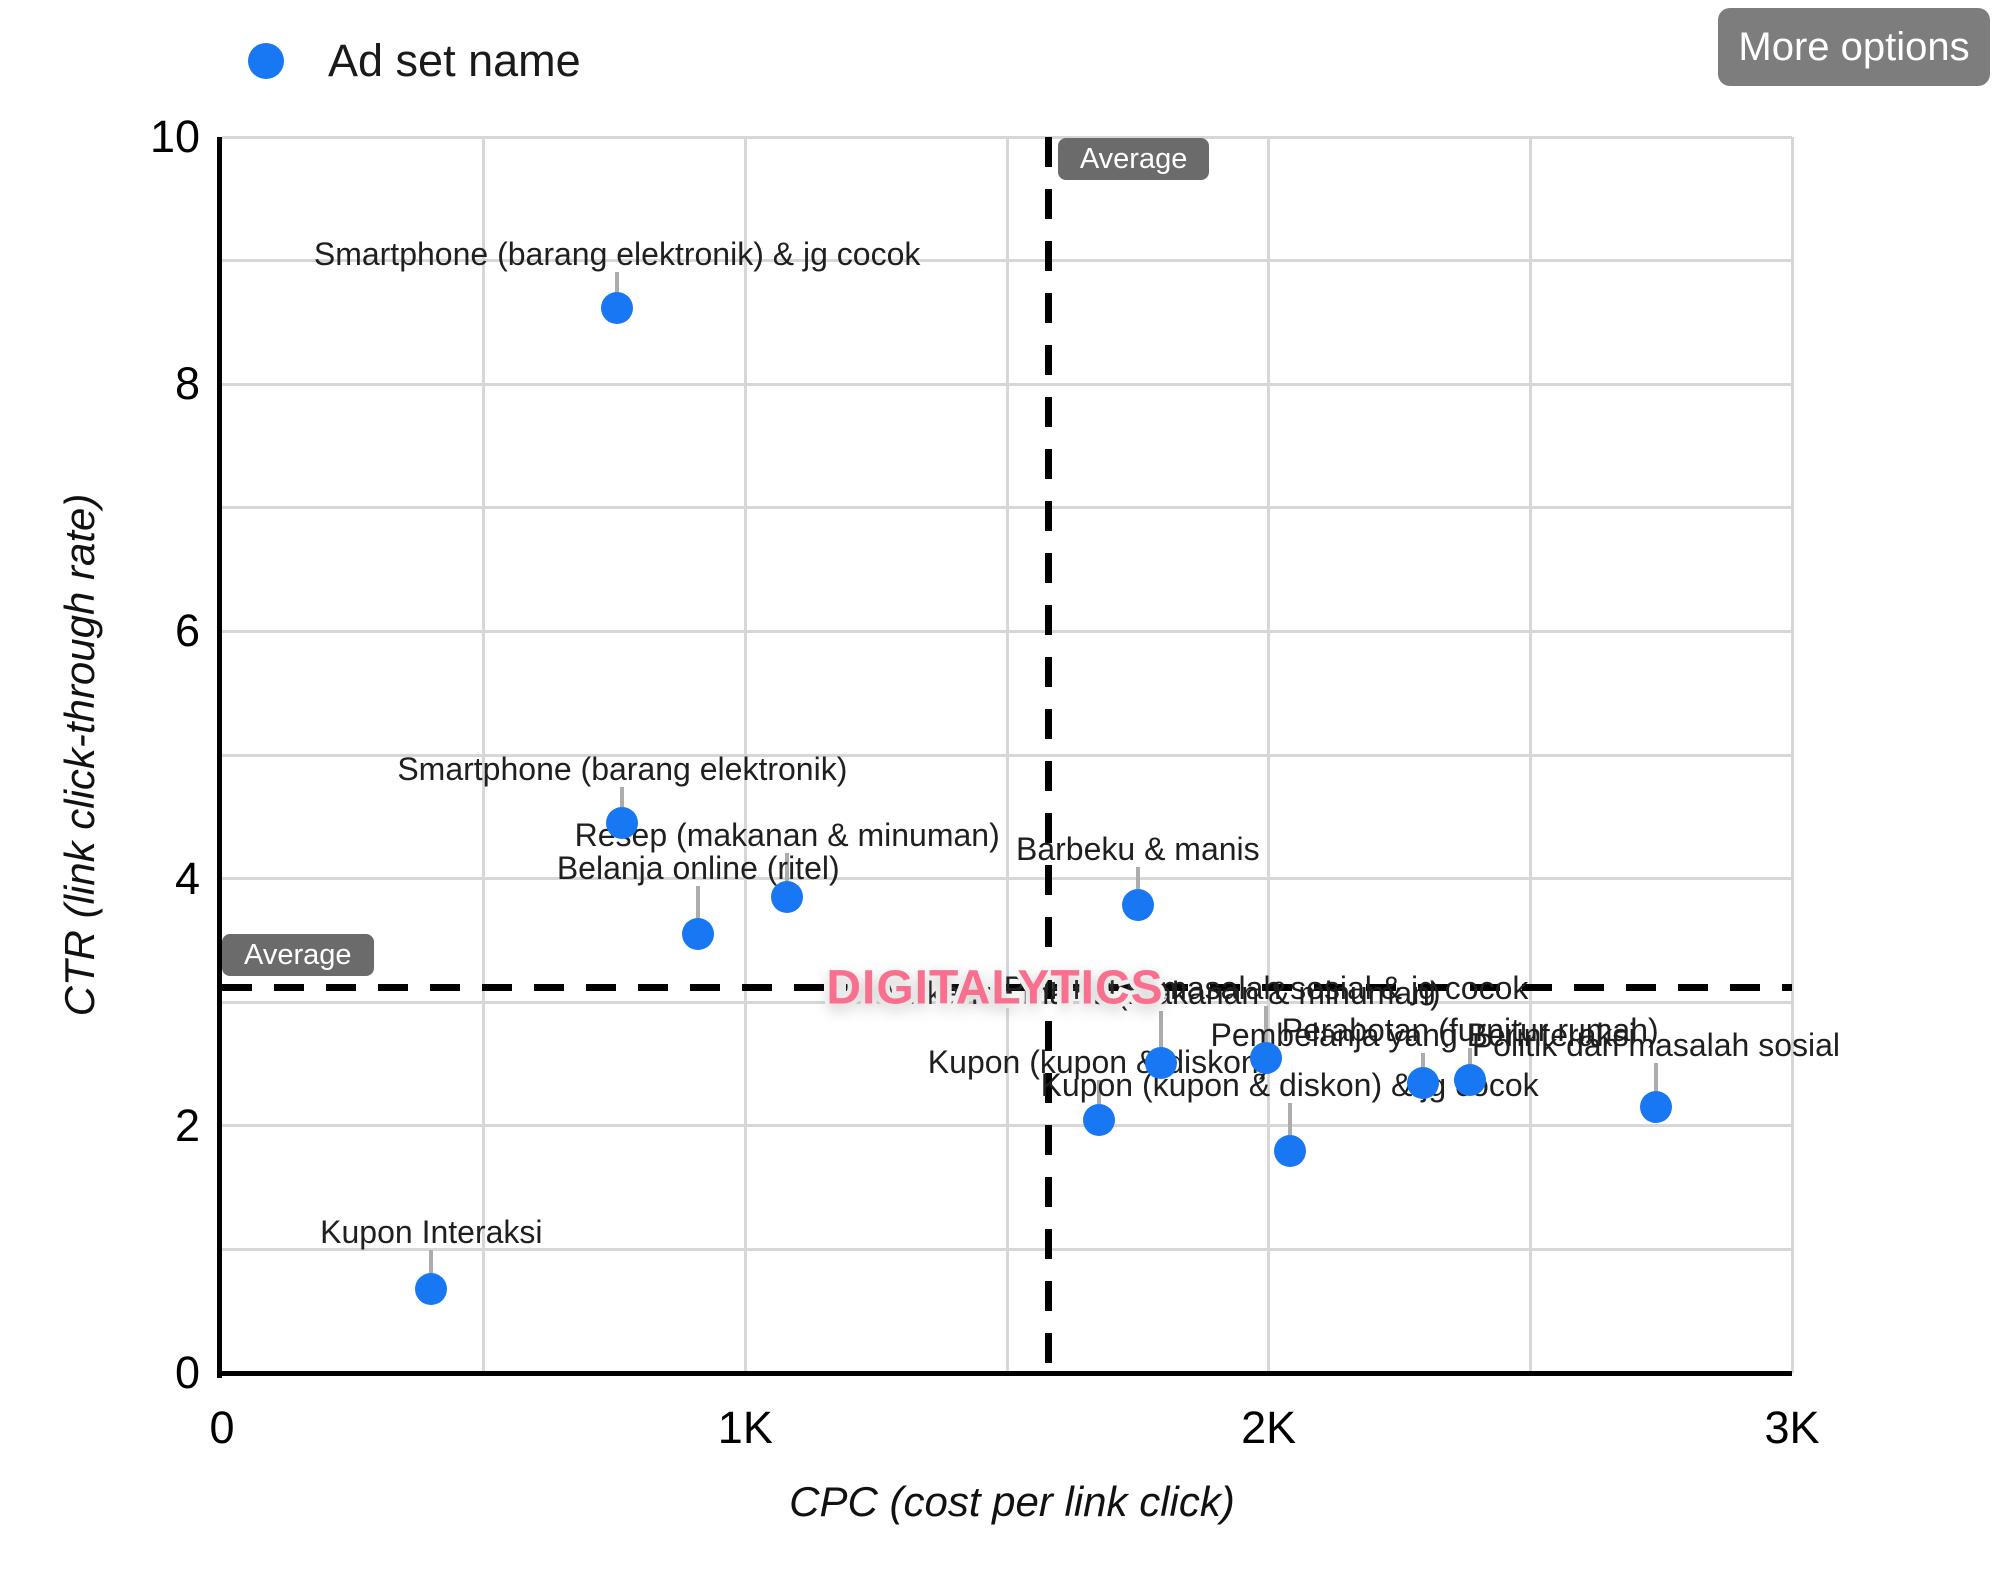  Describe the element at coordinates (454, 60) in the screenshot. I see `legend-label: Ad set name` at that location.